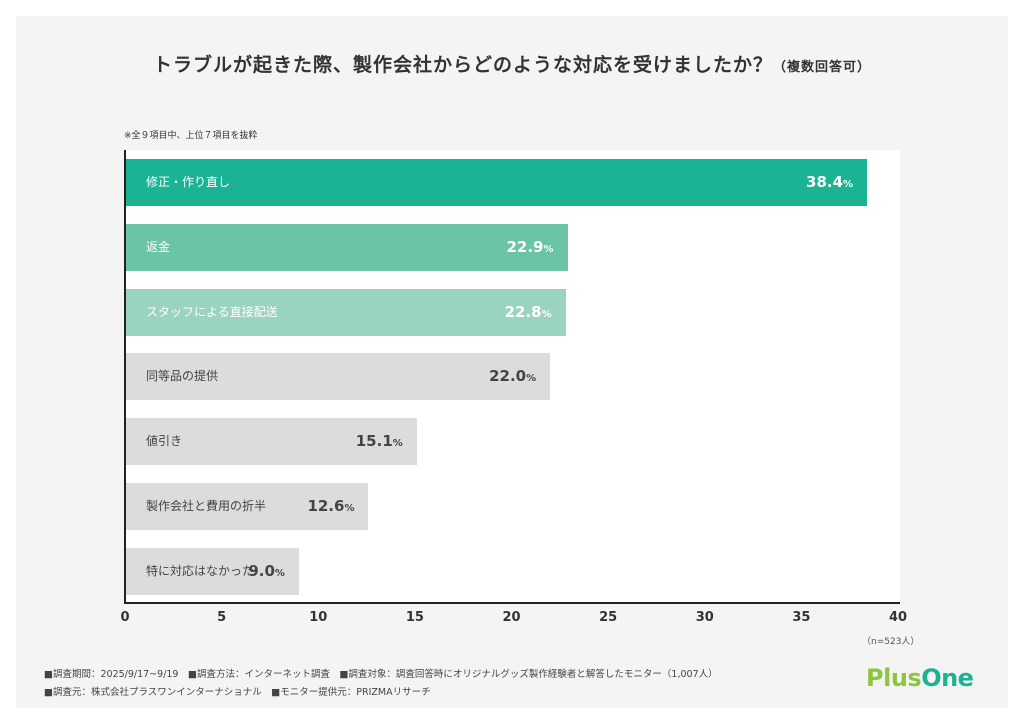 The image size is (1024, 724). Describe the element at coordinates (206, 506) in the screenshot. I see `bar-category-label: 製作会社と費用の折半` at that location.